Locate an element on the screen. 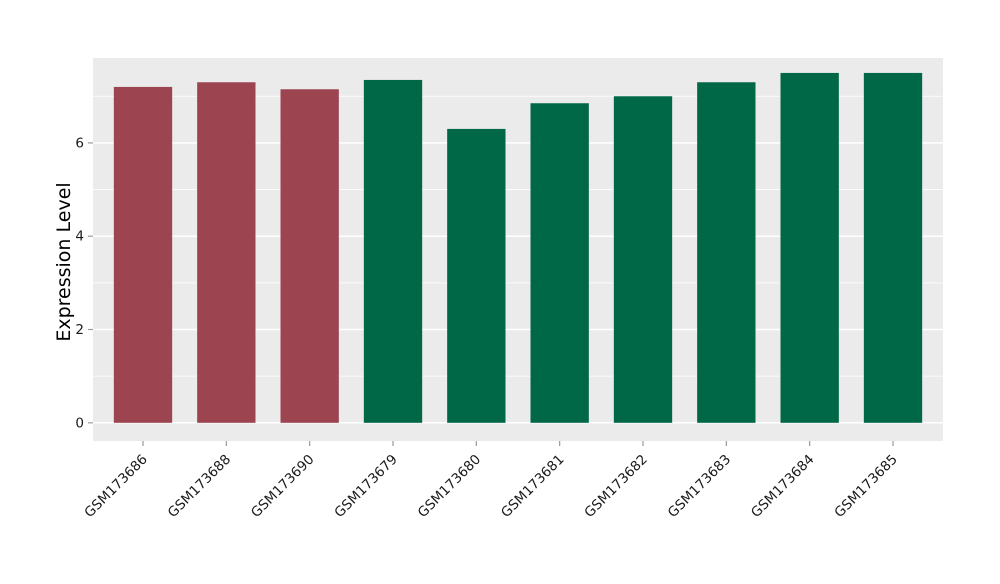  x-tick-label-GSM173690: GSM173690 is located at coordinates (282, 486).